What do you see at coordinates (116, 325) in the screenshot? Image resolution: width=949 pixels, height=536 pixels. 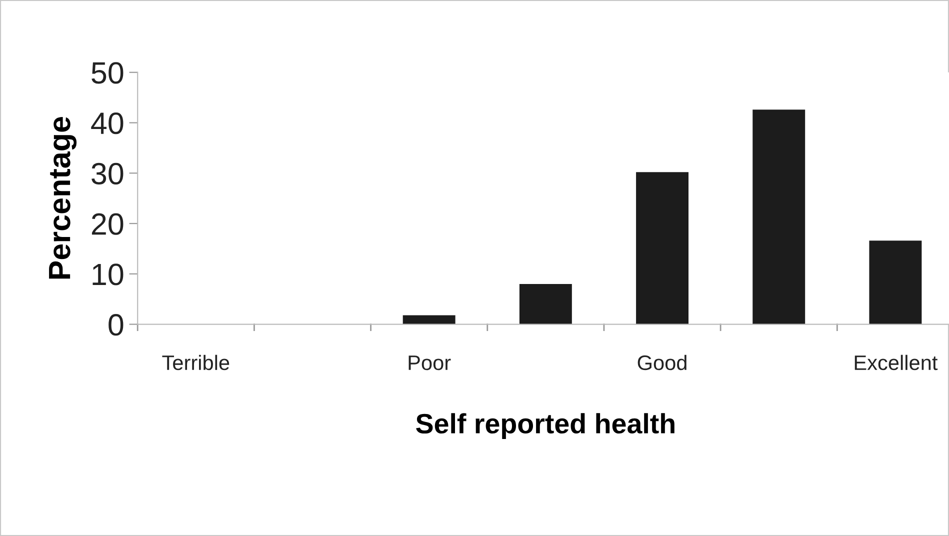 I see `y-tick-label: 0` at bounding box center [116, 325].